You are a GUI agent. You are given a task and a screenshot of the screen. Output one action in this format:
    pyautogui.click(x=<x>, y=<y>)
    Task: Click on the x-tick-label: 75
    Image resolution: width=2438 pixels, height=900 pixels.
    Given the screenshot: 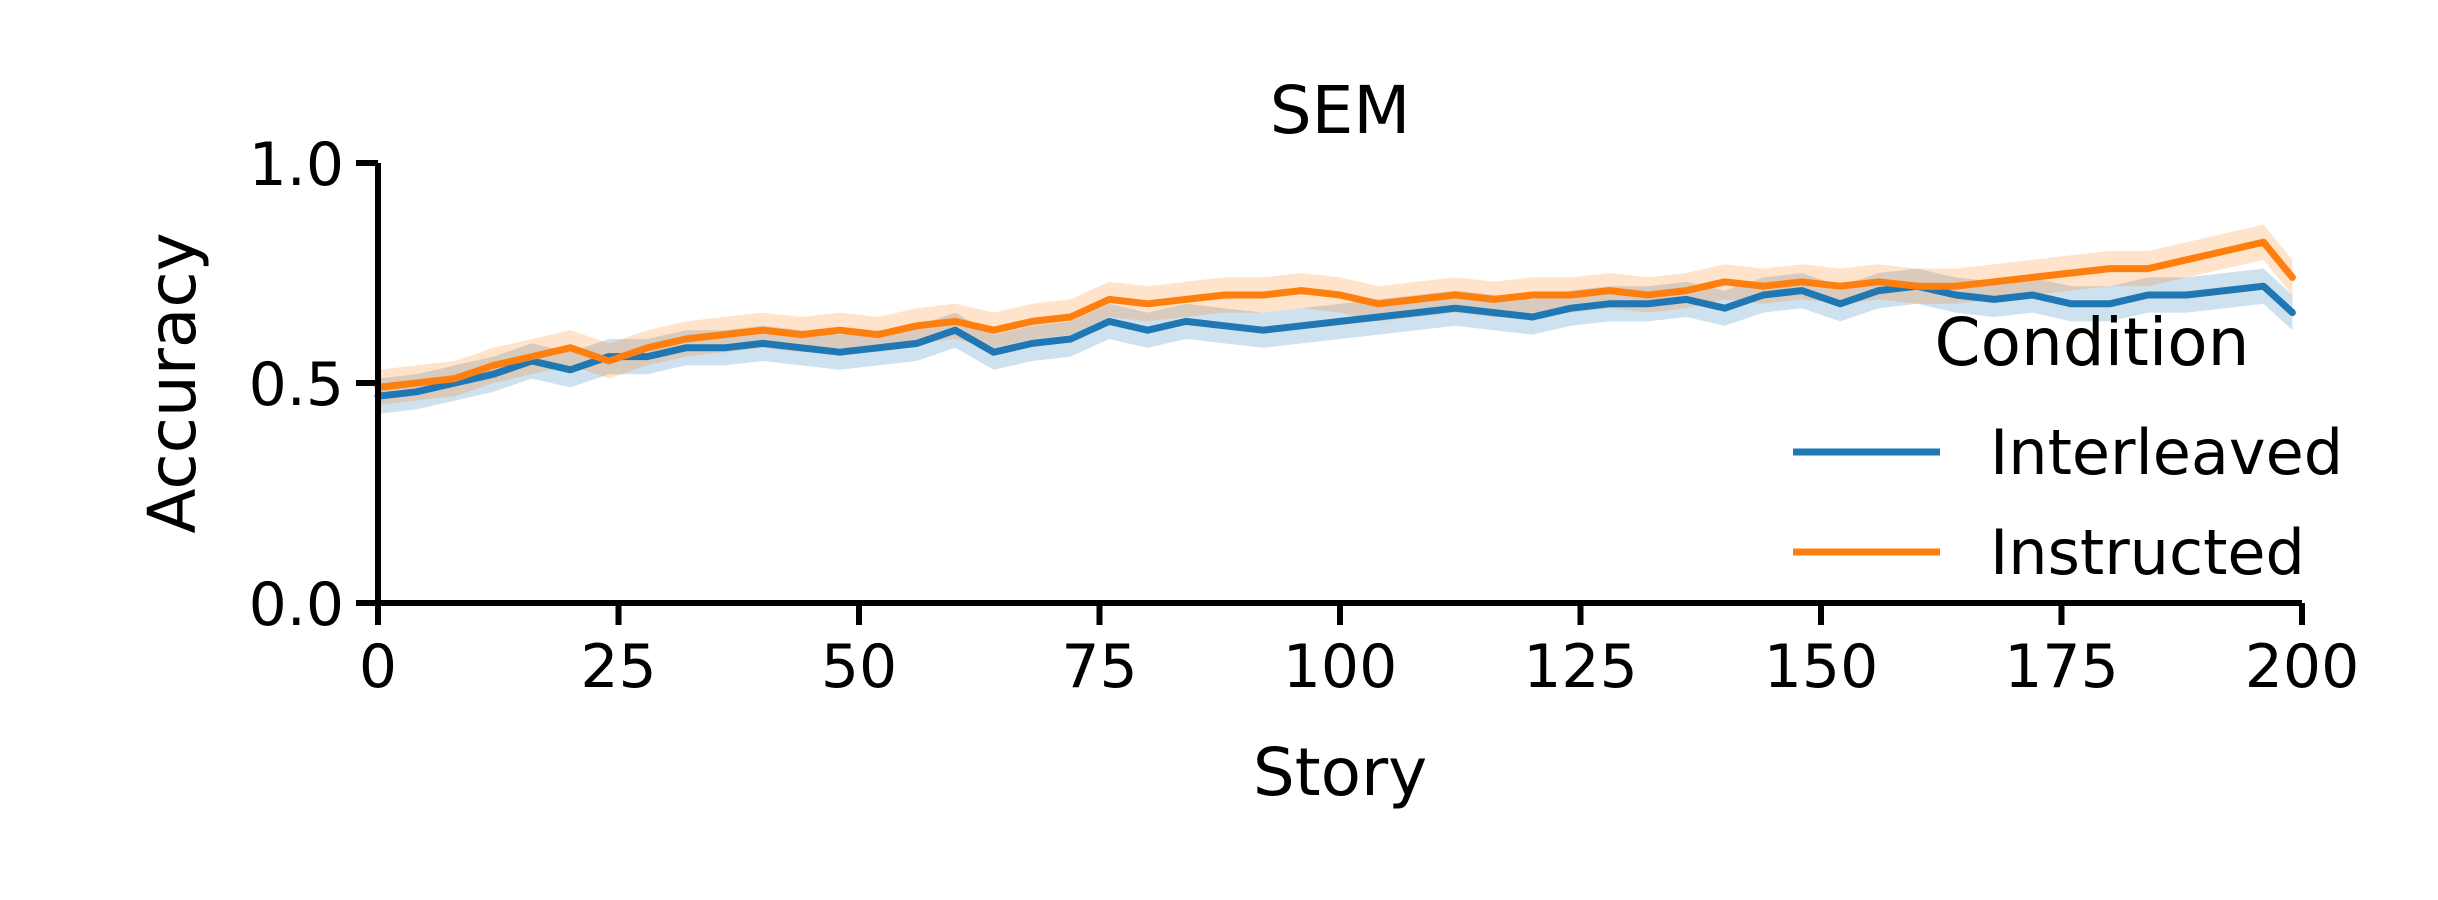 What is the action you would take?
    pyautogui.click(x=1099, y=667)
    